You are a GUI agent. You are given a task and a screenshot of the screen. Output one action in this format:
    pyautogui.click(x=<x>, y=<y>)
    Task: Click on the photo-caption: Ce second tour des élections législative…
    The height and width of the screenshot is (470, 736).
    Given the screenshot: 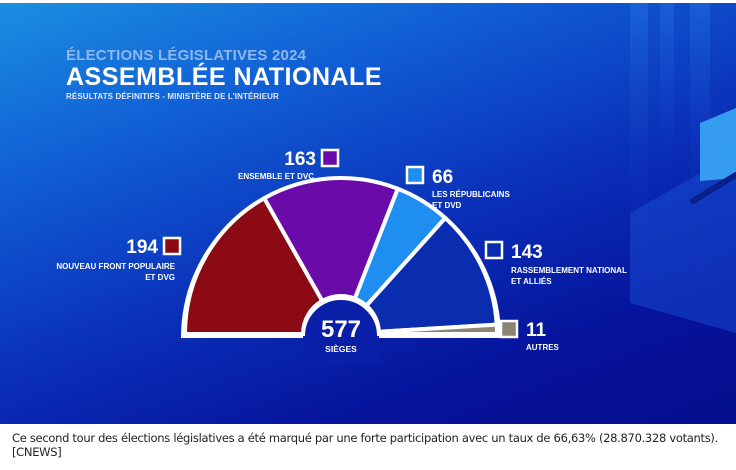 What is the action you would take?
    pyautogui.click(x=365, y=445)
    